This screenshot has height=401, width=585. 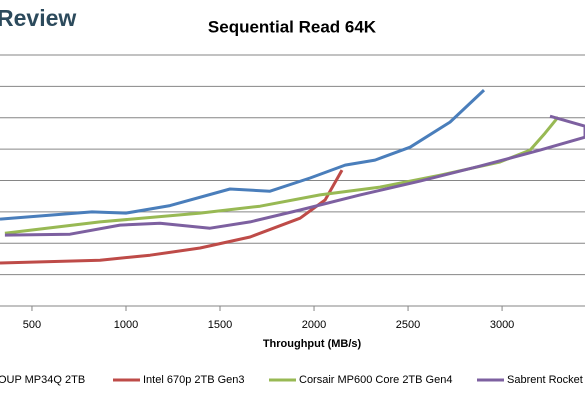 I want to click on x-tick-label: 500, so click(x=32, y=325).